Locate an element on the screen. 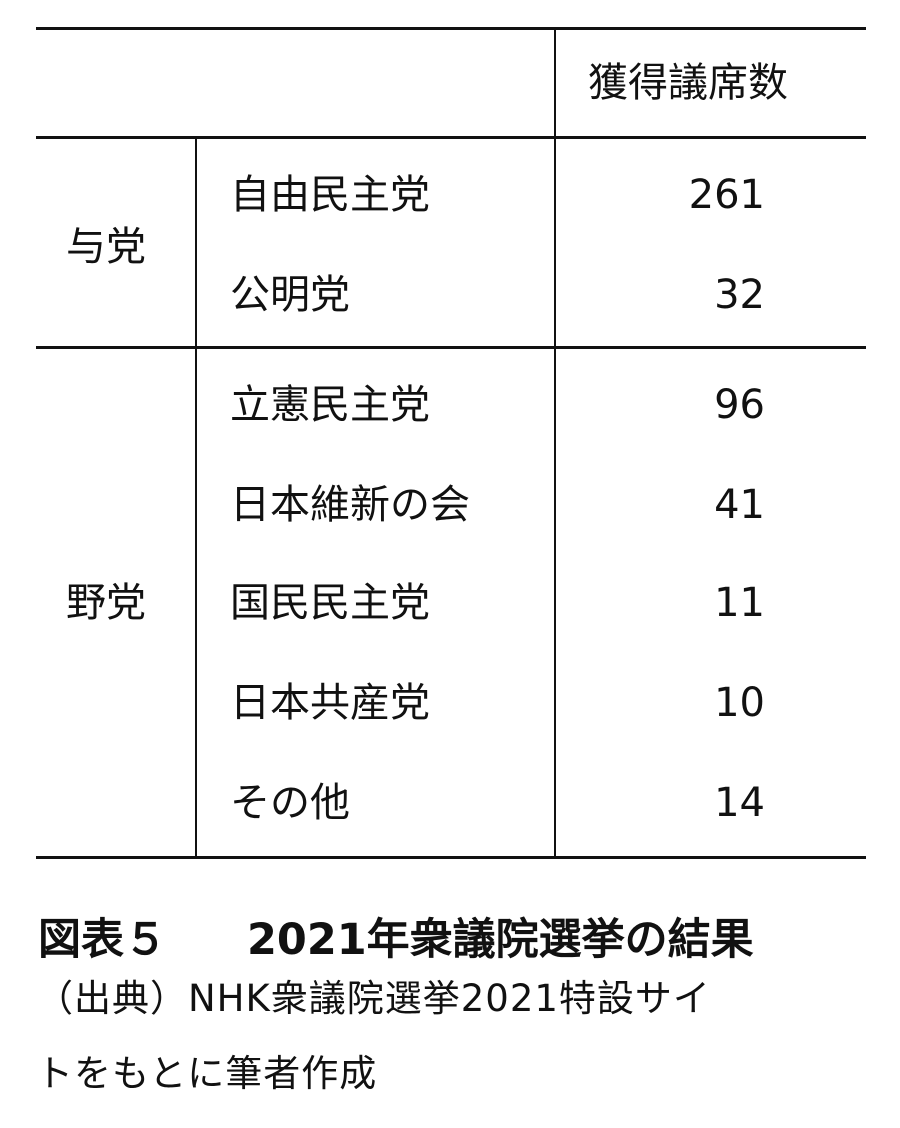 Image resolution: width=900 pixels, height=1128 pixels. figure-title: 2021年衆議院選挙の結果 is located at coordinates (500, 940).